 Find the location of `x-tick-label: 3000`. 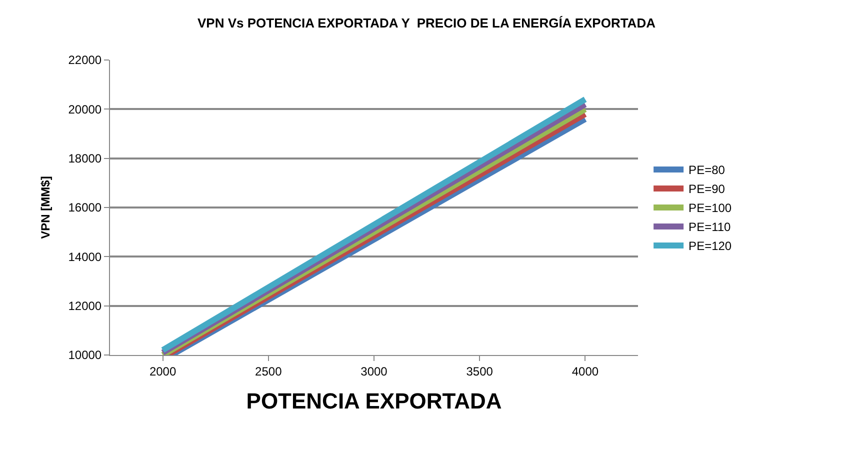

x-tick-label: 3000 is located at coordinates (374, 371).